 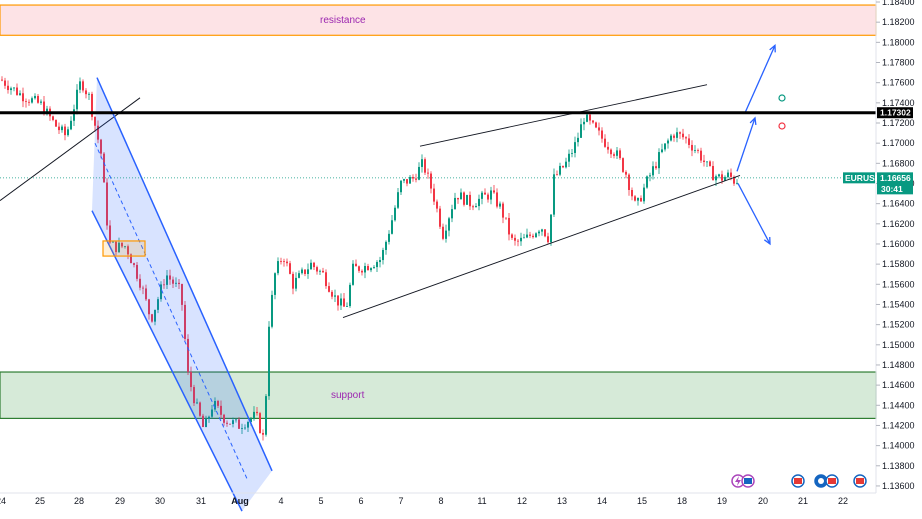 I want to click on price-tick-label: 1.17000, so click(x=898, y=143).